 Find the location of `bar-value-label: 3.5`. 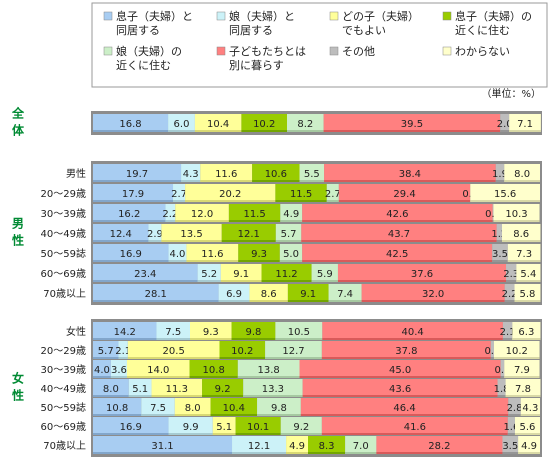

bar-value-label: 3.5 is located at coordinates (510, 446).